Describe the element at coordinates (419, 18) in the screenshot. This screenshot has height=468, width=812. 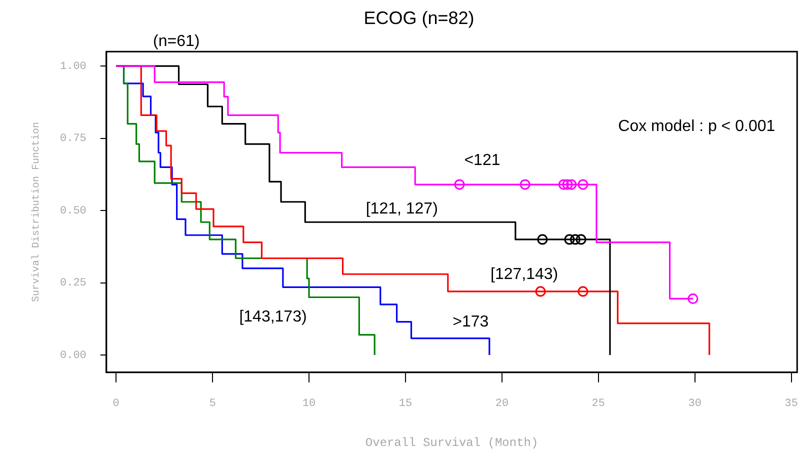
I see `chart-title: ECOG (n=82)` at that location.